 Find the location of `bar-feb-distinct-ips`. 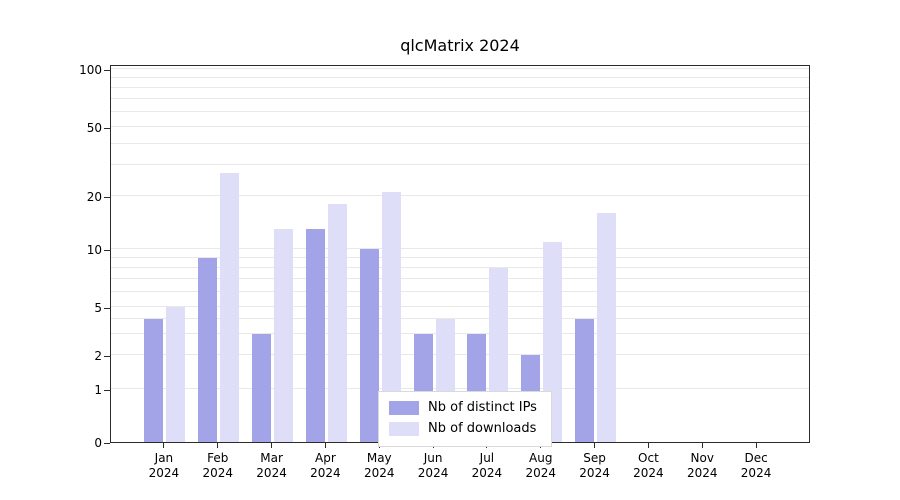

bar-feb-distinct-ips is located at coordinates (208, 349).